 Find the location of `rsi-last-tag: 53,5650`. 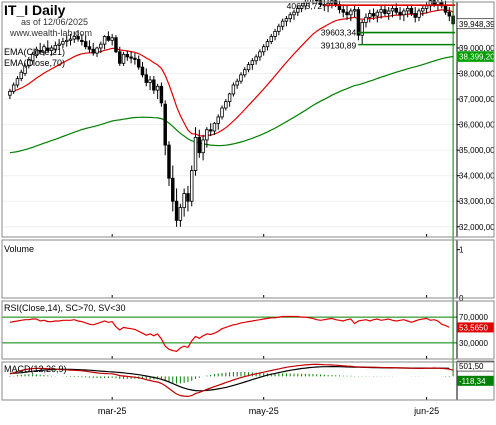

rsi-last-tag: 53,5650 is located at coordinates (473, 327).